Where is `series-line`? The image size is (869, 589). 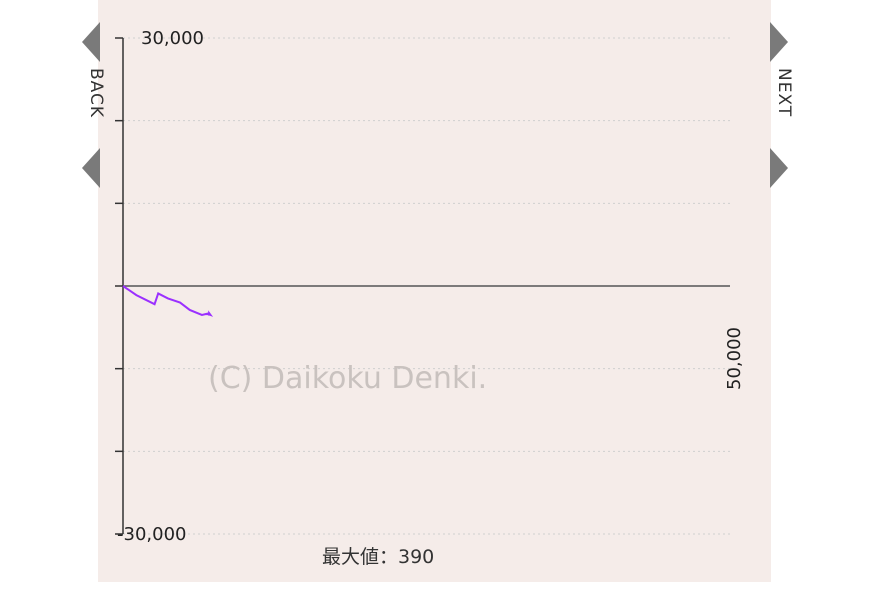 series-line is located at coordinates (168, 301).